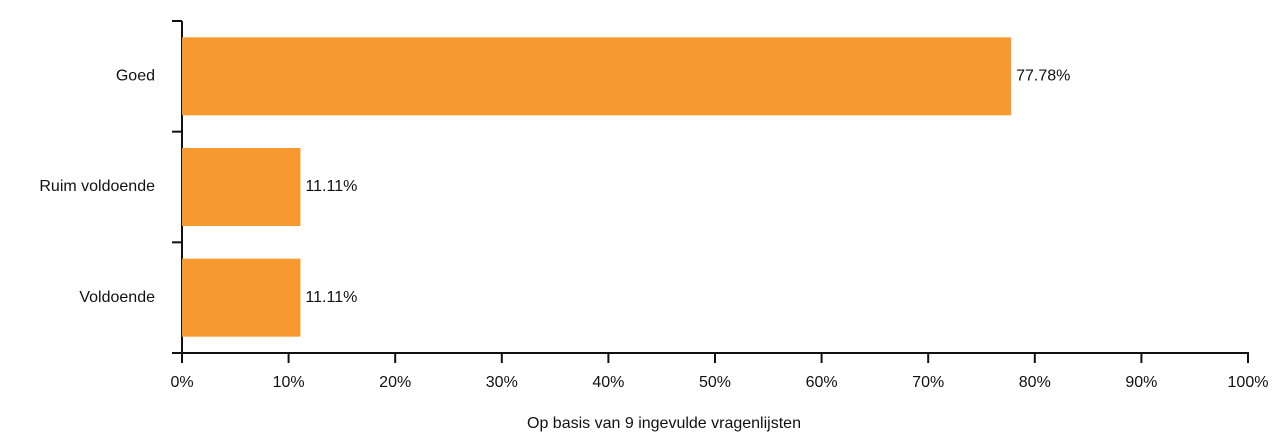 The image size is (1277, 434). What do you see at coordinates (395, 382) in the screenshot?
I see `x-tick-label: 20%` at bounding box center [395, 382].